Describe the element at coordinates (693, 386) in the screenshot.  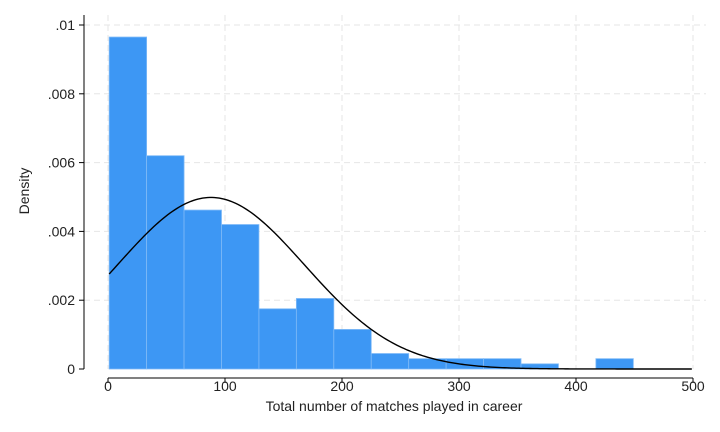
I see `x-tick-label: 500` at that location.